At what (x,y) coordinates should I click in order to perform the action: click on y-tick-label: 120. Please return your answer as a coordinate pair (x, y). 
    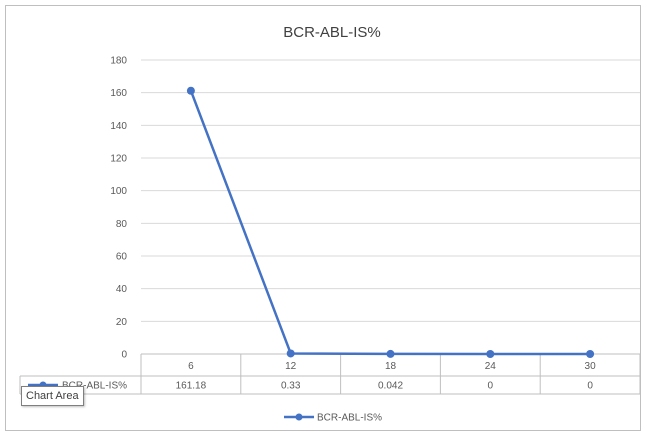
    Looking at the image, I should click on (118, 159).